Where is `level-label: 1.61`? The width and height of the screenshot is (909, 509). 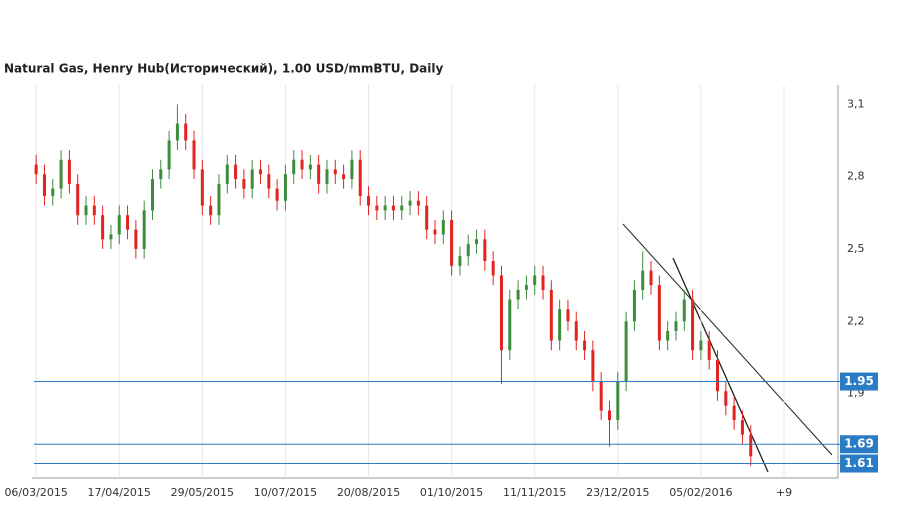 level-label: 1.61 is located at coordinates (859, 463).